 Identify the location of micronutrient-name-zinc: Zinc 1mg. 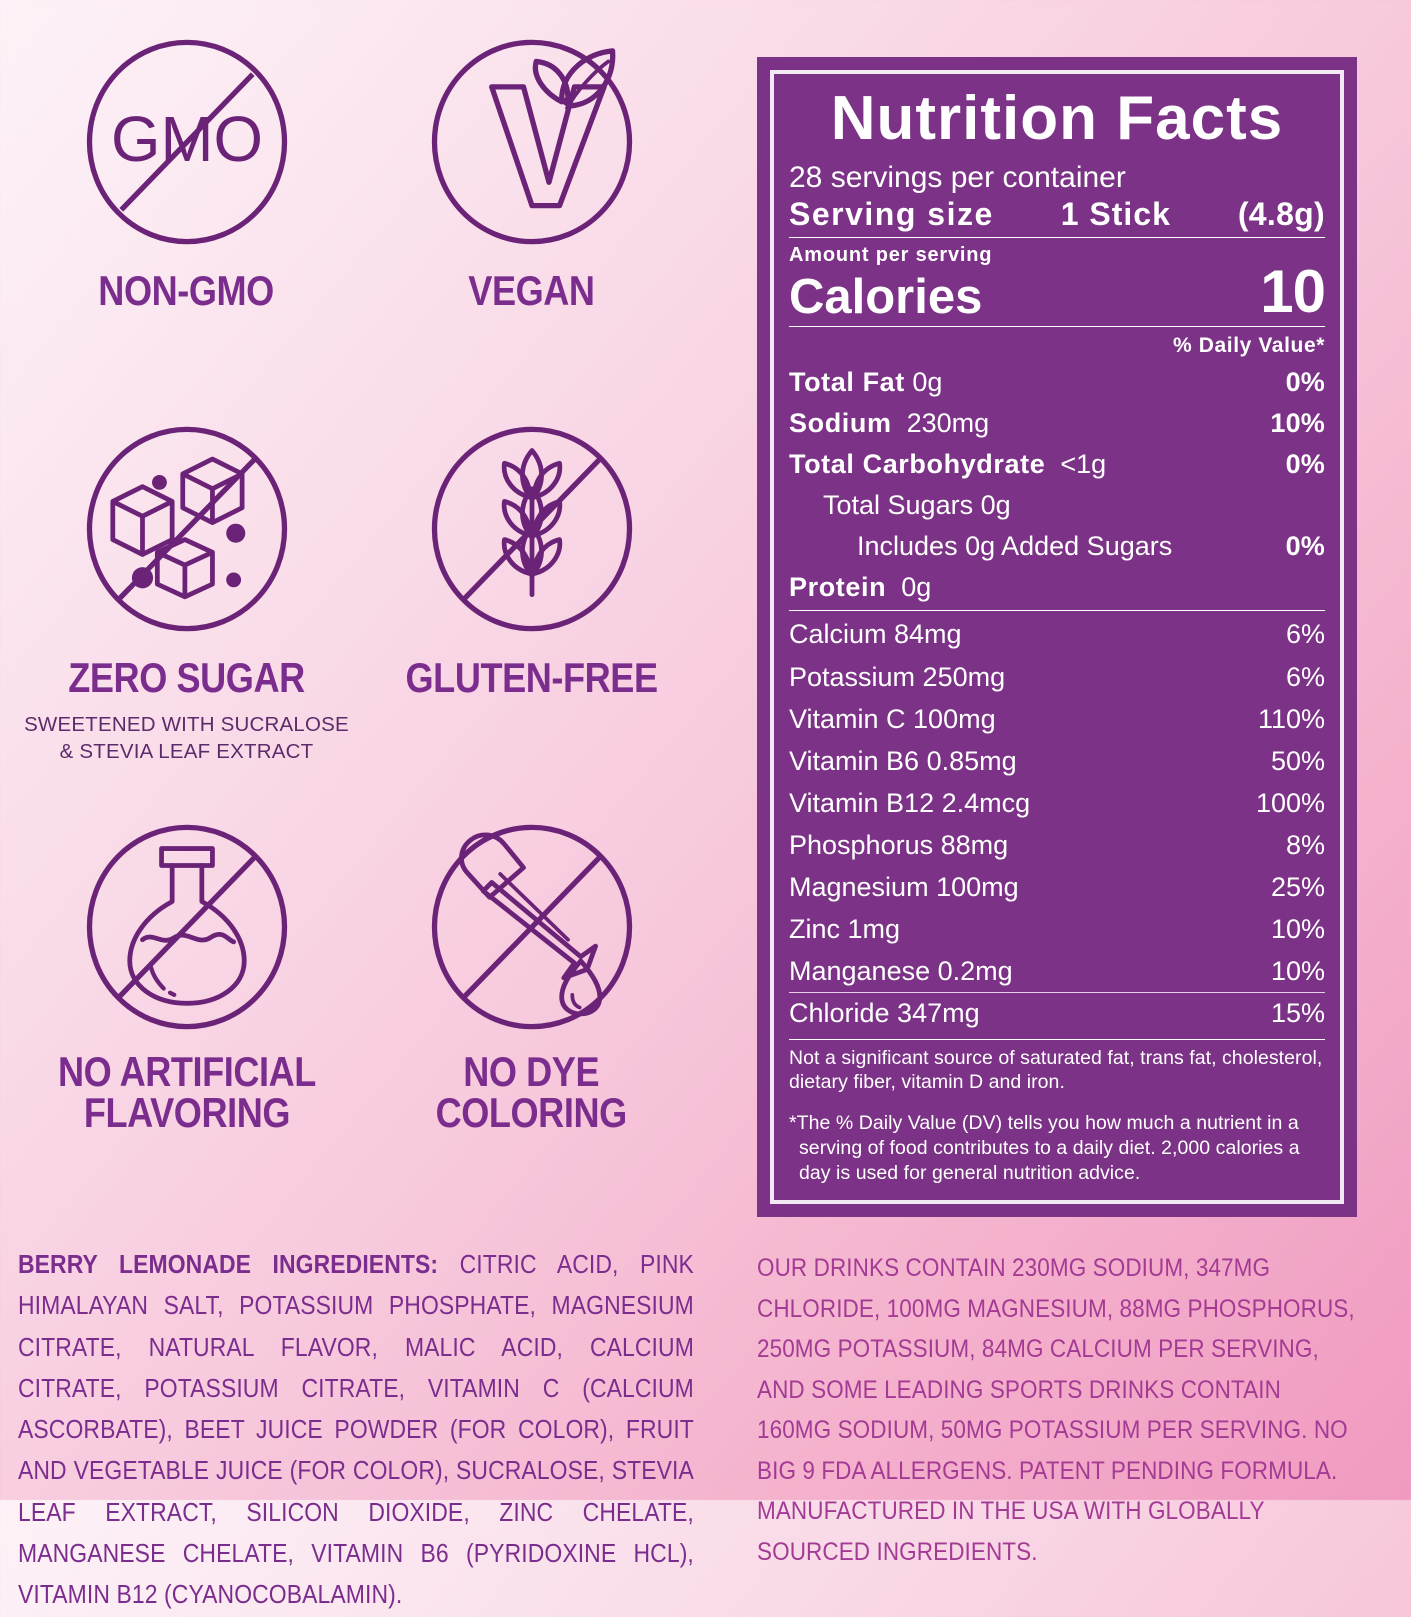
(844, 929).